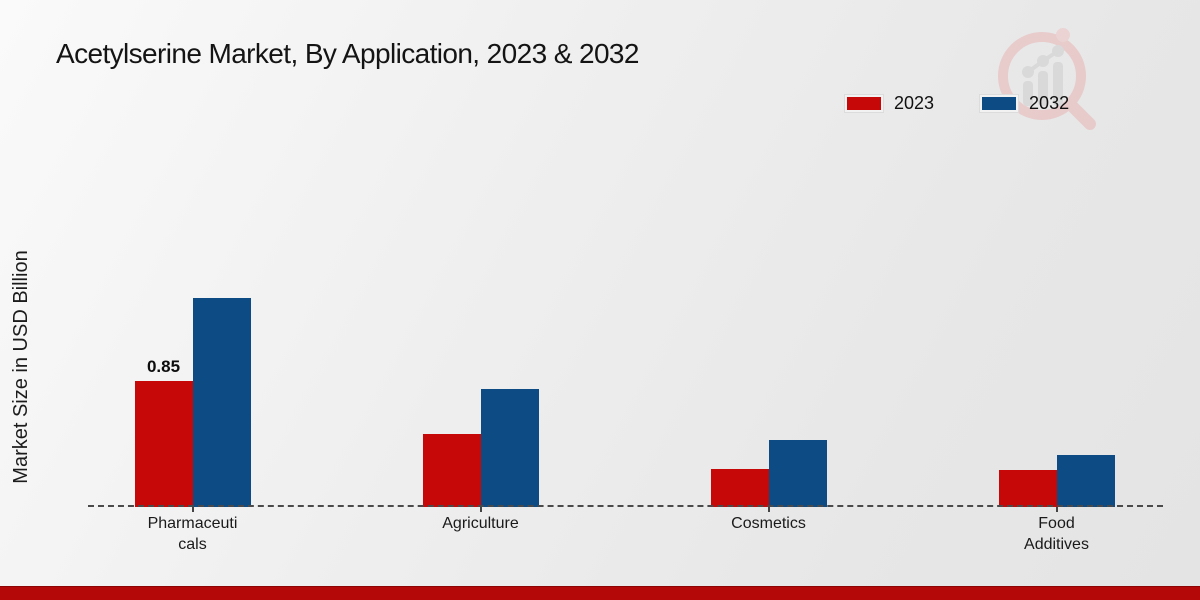  What do you see at coordinates (1056, 534) in the screenshot?
I see `x-category-label-food-additives: Food Additives` at bounding box center [1056, 534].